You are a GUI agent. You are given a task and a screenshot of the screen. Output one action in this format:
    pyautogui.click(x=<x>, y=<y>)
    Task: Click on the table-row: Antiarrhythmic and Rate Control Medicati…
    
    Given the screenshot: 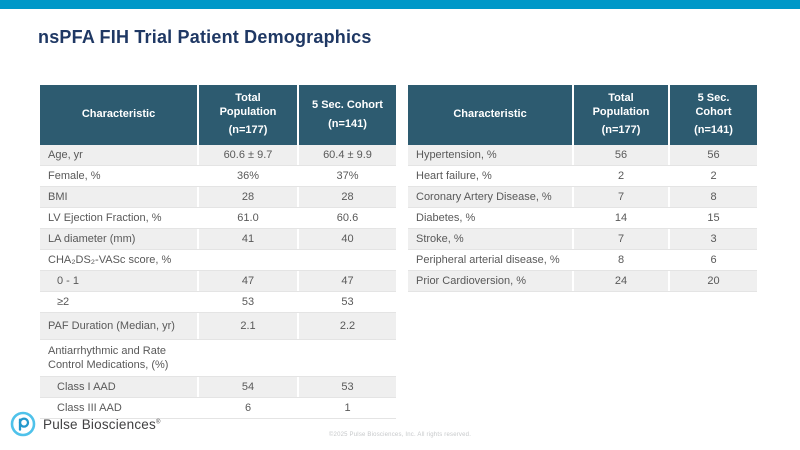 What is the action you would take?
    pyautogui.click(x=218, y=358)
    